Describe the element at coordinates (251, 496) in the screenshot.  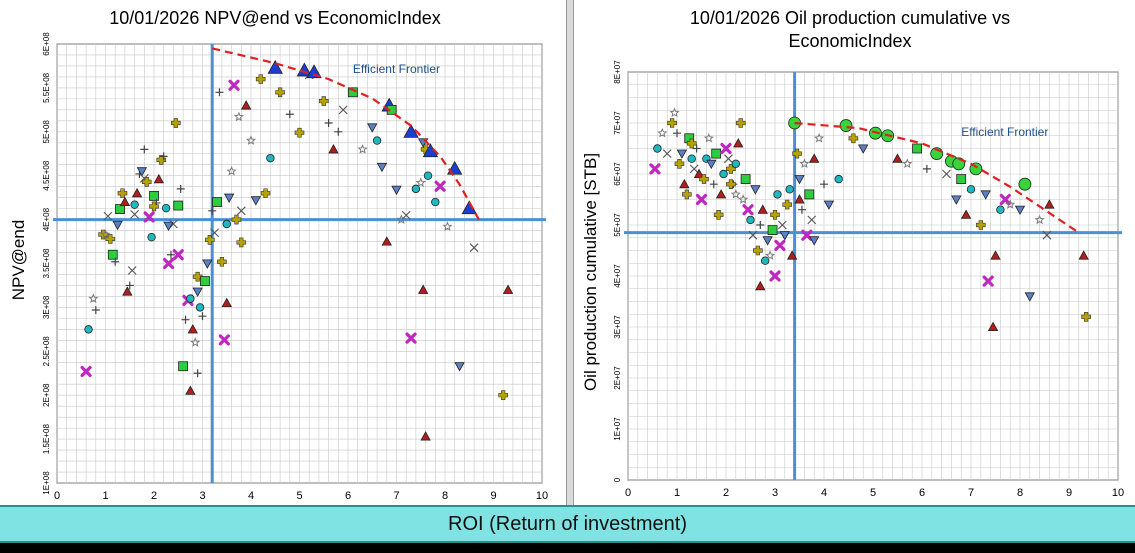
I see `x-tick-label: 4` at that location.